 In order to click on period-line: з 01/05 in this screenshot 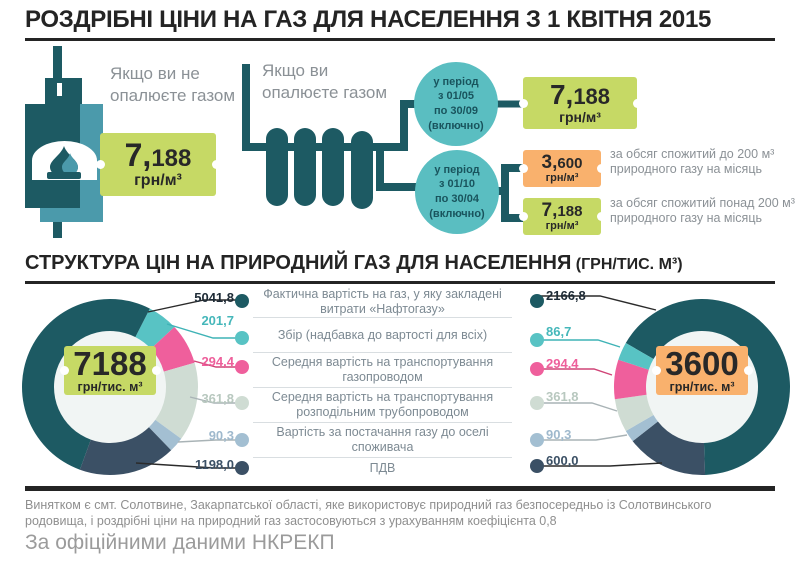, I will do `click(456, 96)`.